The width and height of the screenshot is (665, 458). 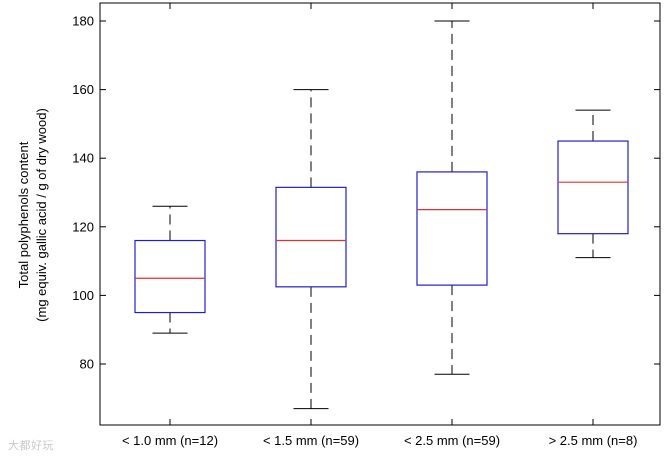 I want to click on y-tick-label: 160, so click(x=83, y=89).